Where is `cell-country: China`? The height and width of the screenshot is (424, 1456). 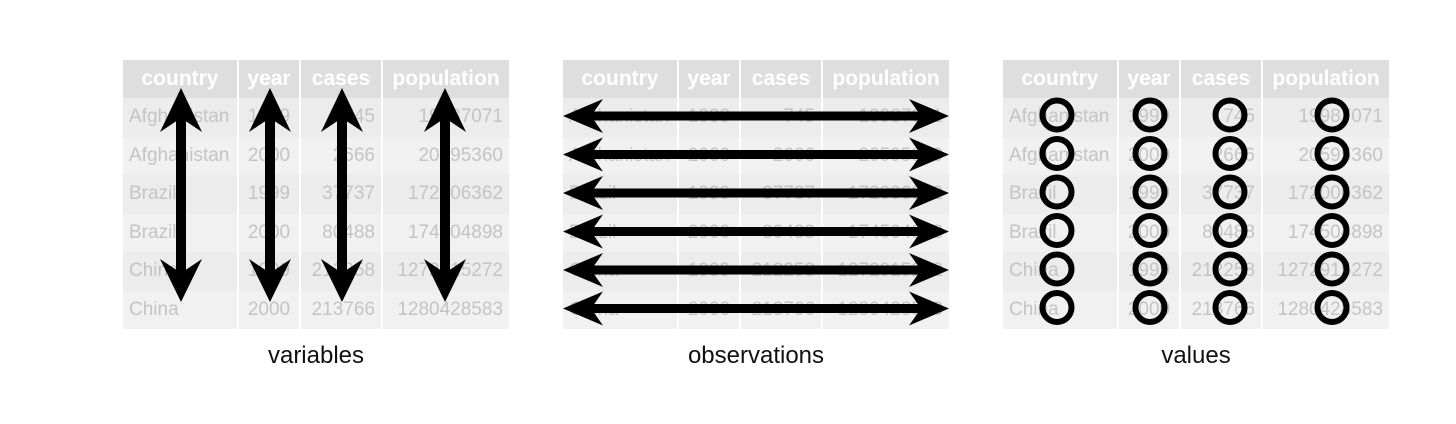
cell-country: China is located at coordinates (181, 309).